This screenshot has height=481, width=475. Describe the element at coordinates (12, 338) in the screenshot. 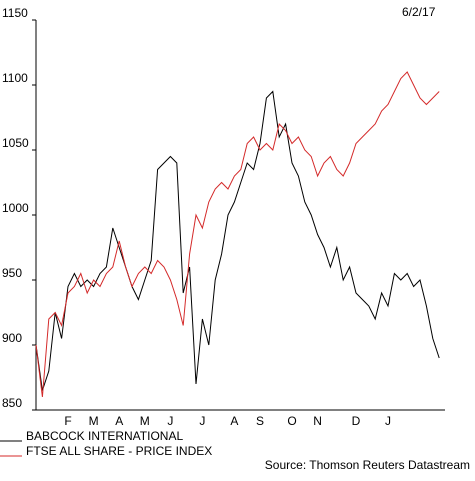

I see `y-tick-label: 900` at that location.